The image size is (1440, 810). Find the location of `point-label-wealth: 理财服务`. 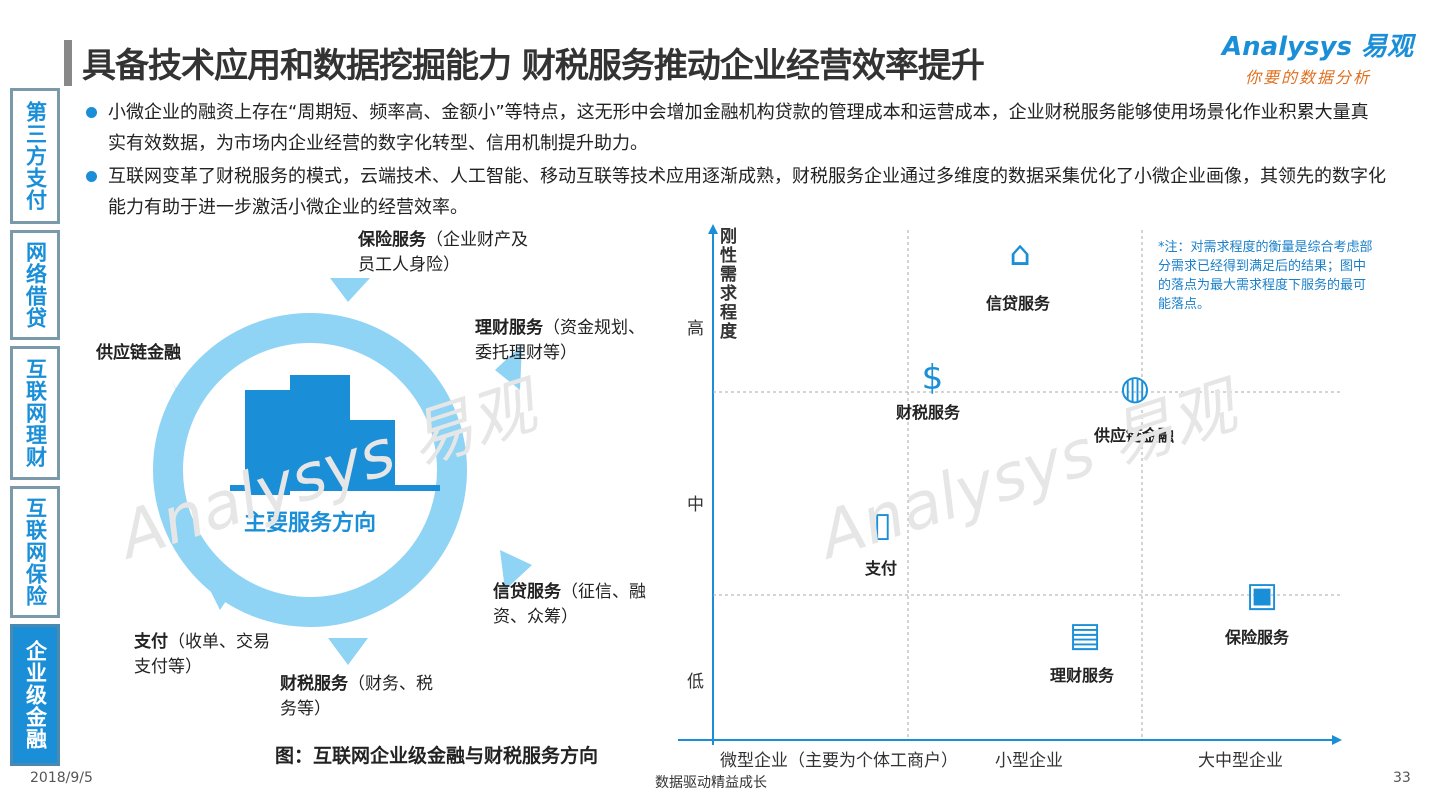

point-label-wealth: 理财服务 is located at coordinates (1082, 675).